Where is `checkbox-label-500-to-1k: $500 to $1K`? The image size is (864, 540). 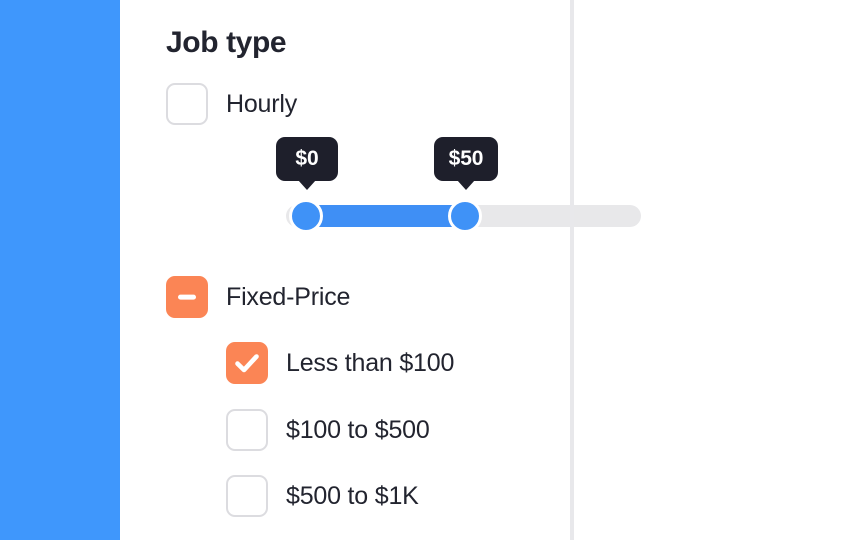 checkbox-label-500-to-1k: $500 to $1K is located at coordinates (352, 496).